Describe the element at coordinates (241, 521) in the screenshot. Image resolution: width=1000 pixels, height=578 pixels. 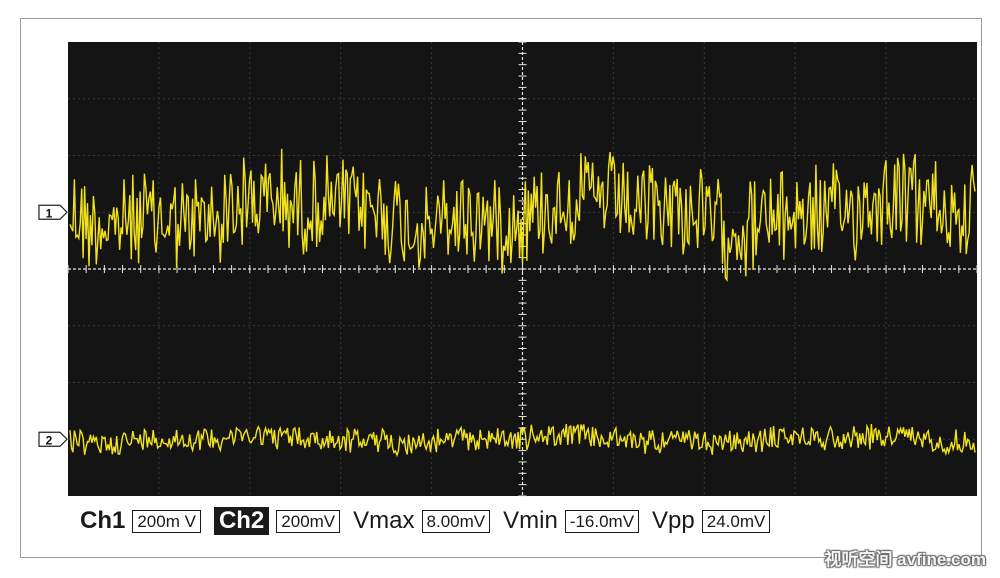
I see `ch2-label: Ch2` at that location.